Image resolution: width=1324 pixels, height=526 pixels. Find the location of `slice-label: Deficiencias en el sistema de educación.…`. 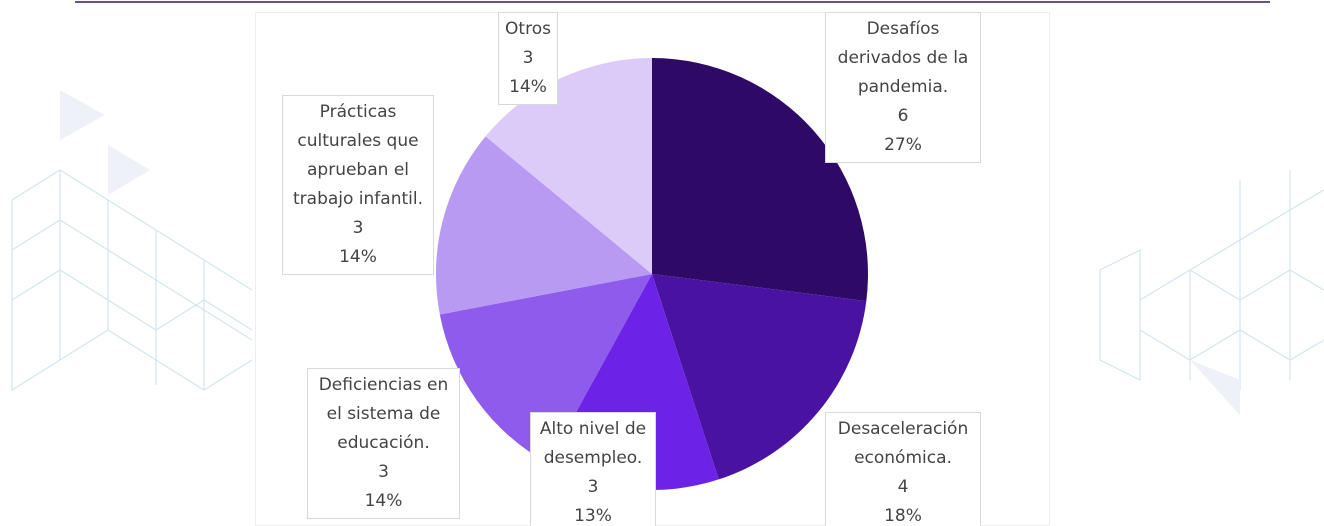

slice-label: Deficiencias en el sistema de educación.… is located at coordinates (383, 443).